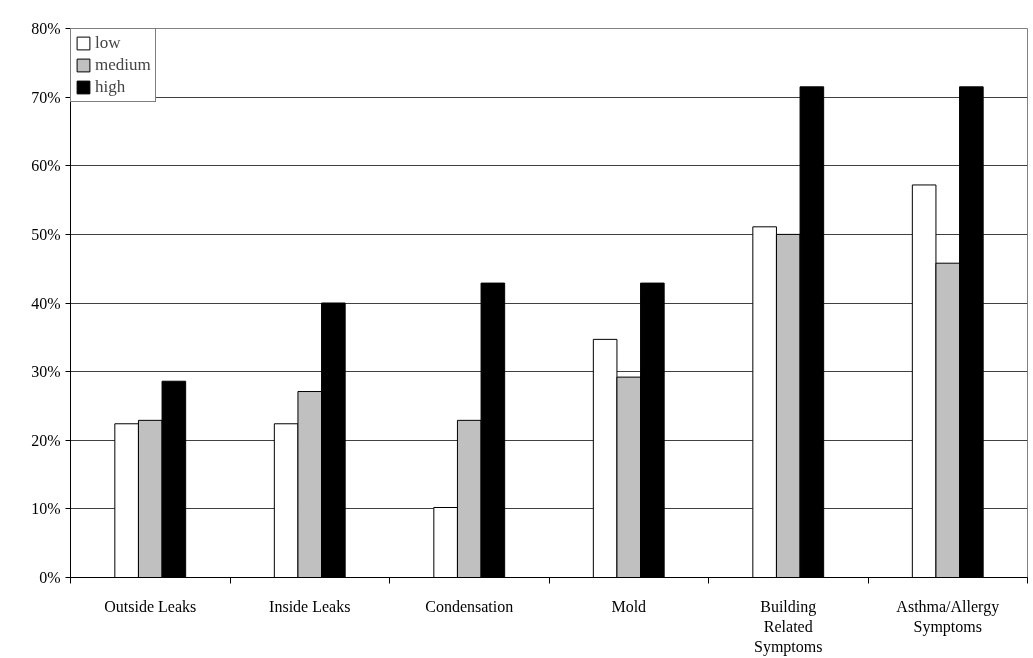 The width and height of the screenshot is (1033, 658). What do you see at coordinates (46, 303) in the screenshot?
I see `y-tick-label: 40%` at bounding box center [46, 303].